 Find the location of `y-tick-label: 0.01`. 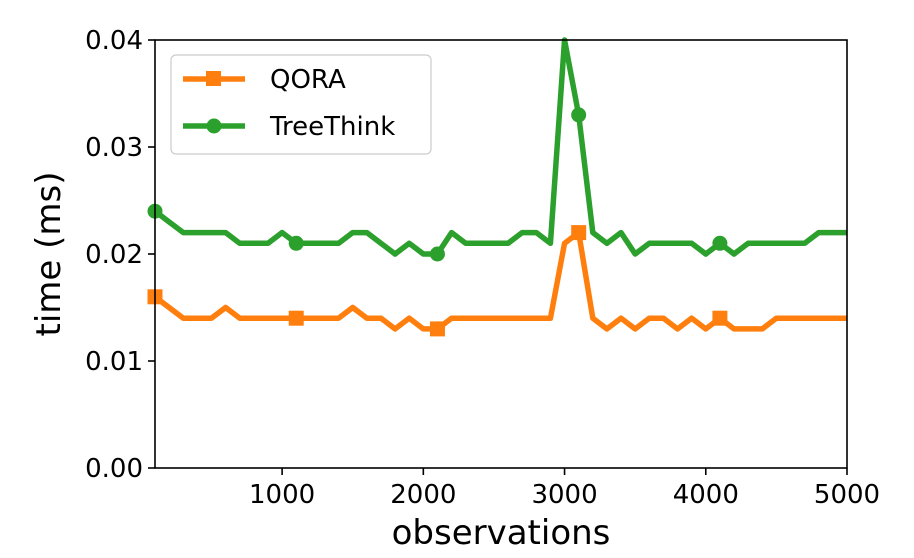

y-tick-label: 0.01 is located at coordinates (114, 362).